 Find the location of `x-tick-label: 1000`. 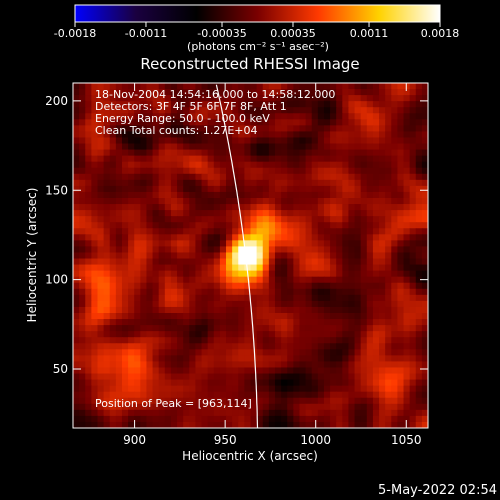

x-tick-label: 1000 is located at coordinates (315, 440).